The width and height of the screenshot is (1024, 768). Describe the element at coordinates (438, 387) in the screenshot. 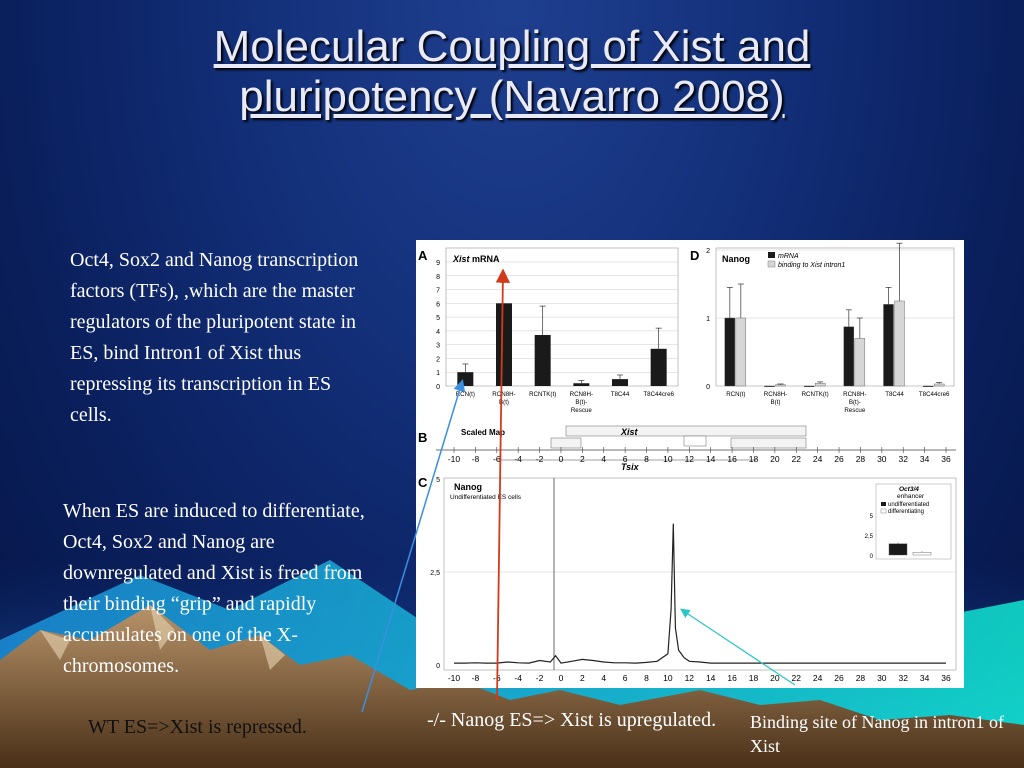

I see `ytick-a: 0` at that location.